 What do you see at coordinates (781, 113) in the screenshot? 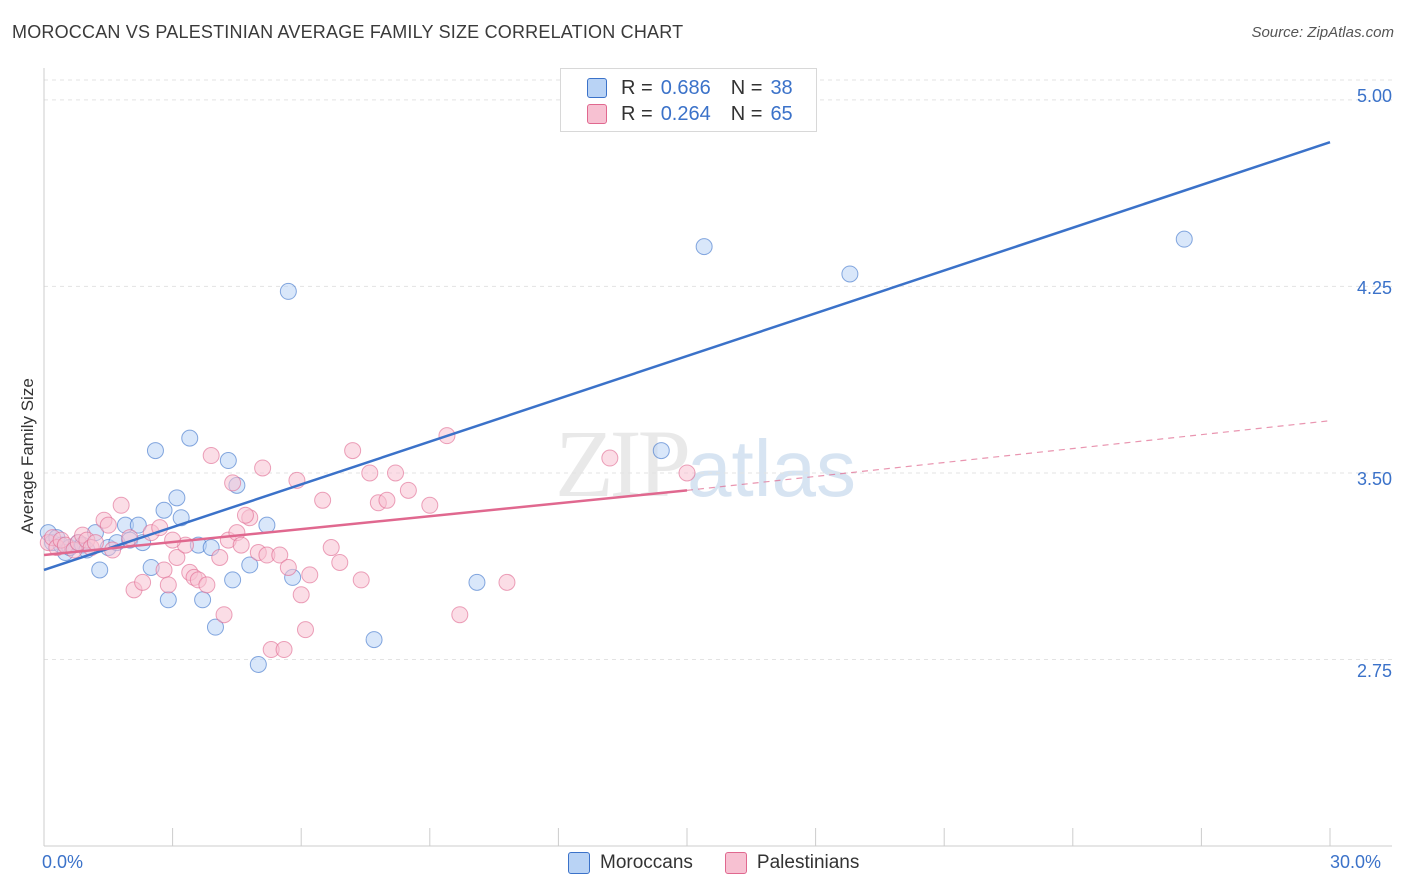
I see `legend-n-value: 65` at bounding box center [781, 113].